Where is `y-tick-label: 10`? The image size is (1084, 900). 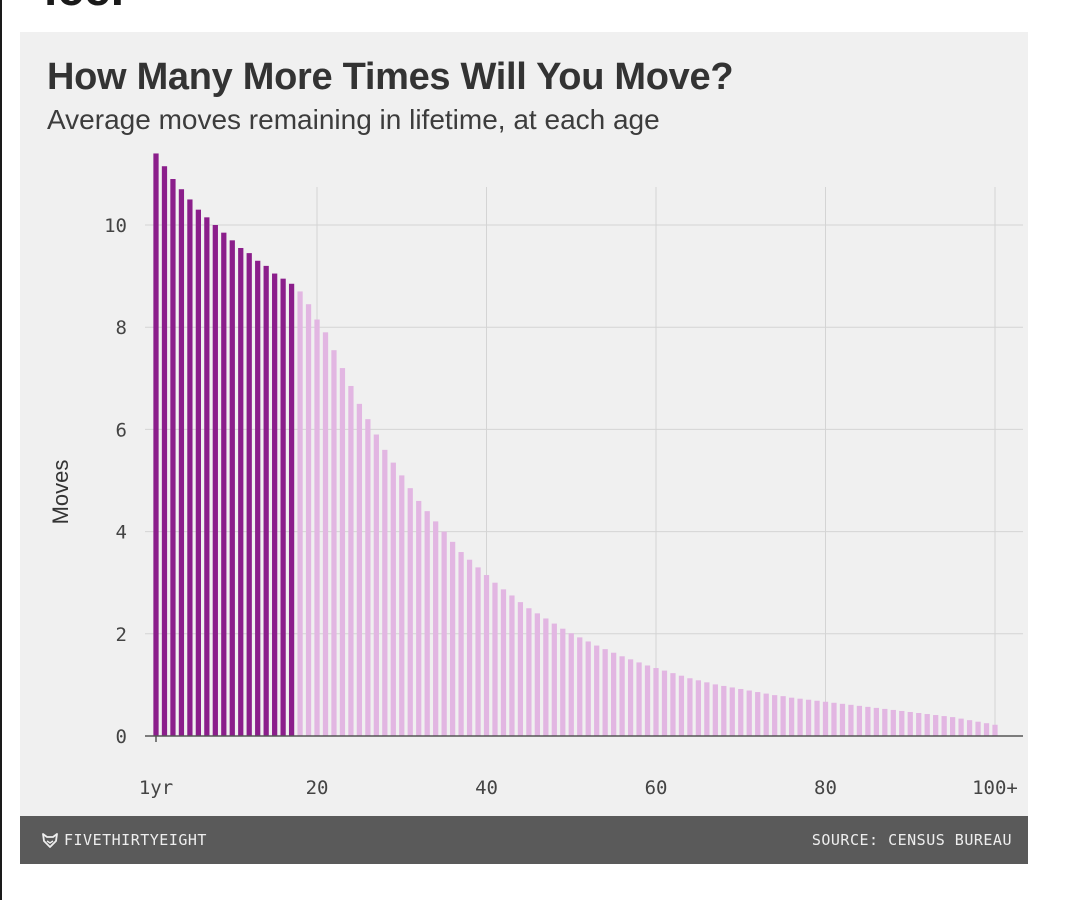
y-tick-label: 10 is located at coordinates (115, 226).